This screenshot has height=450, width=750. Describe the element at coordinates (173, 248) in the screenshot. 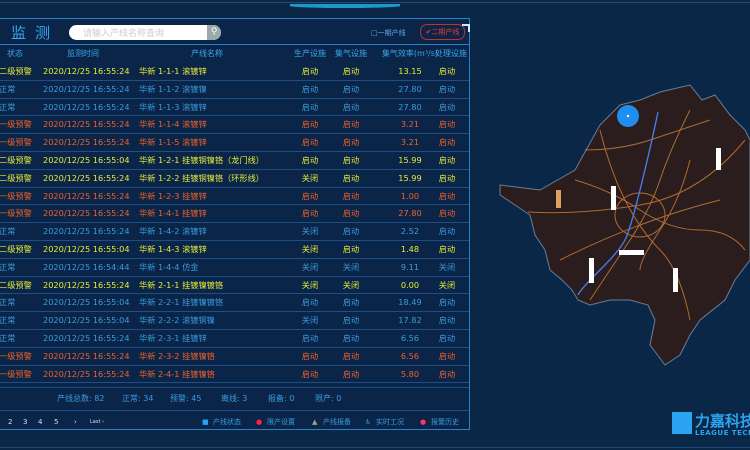

I see `row-line-name: 华新 1-4-3 滚镀锌` at that location.